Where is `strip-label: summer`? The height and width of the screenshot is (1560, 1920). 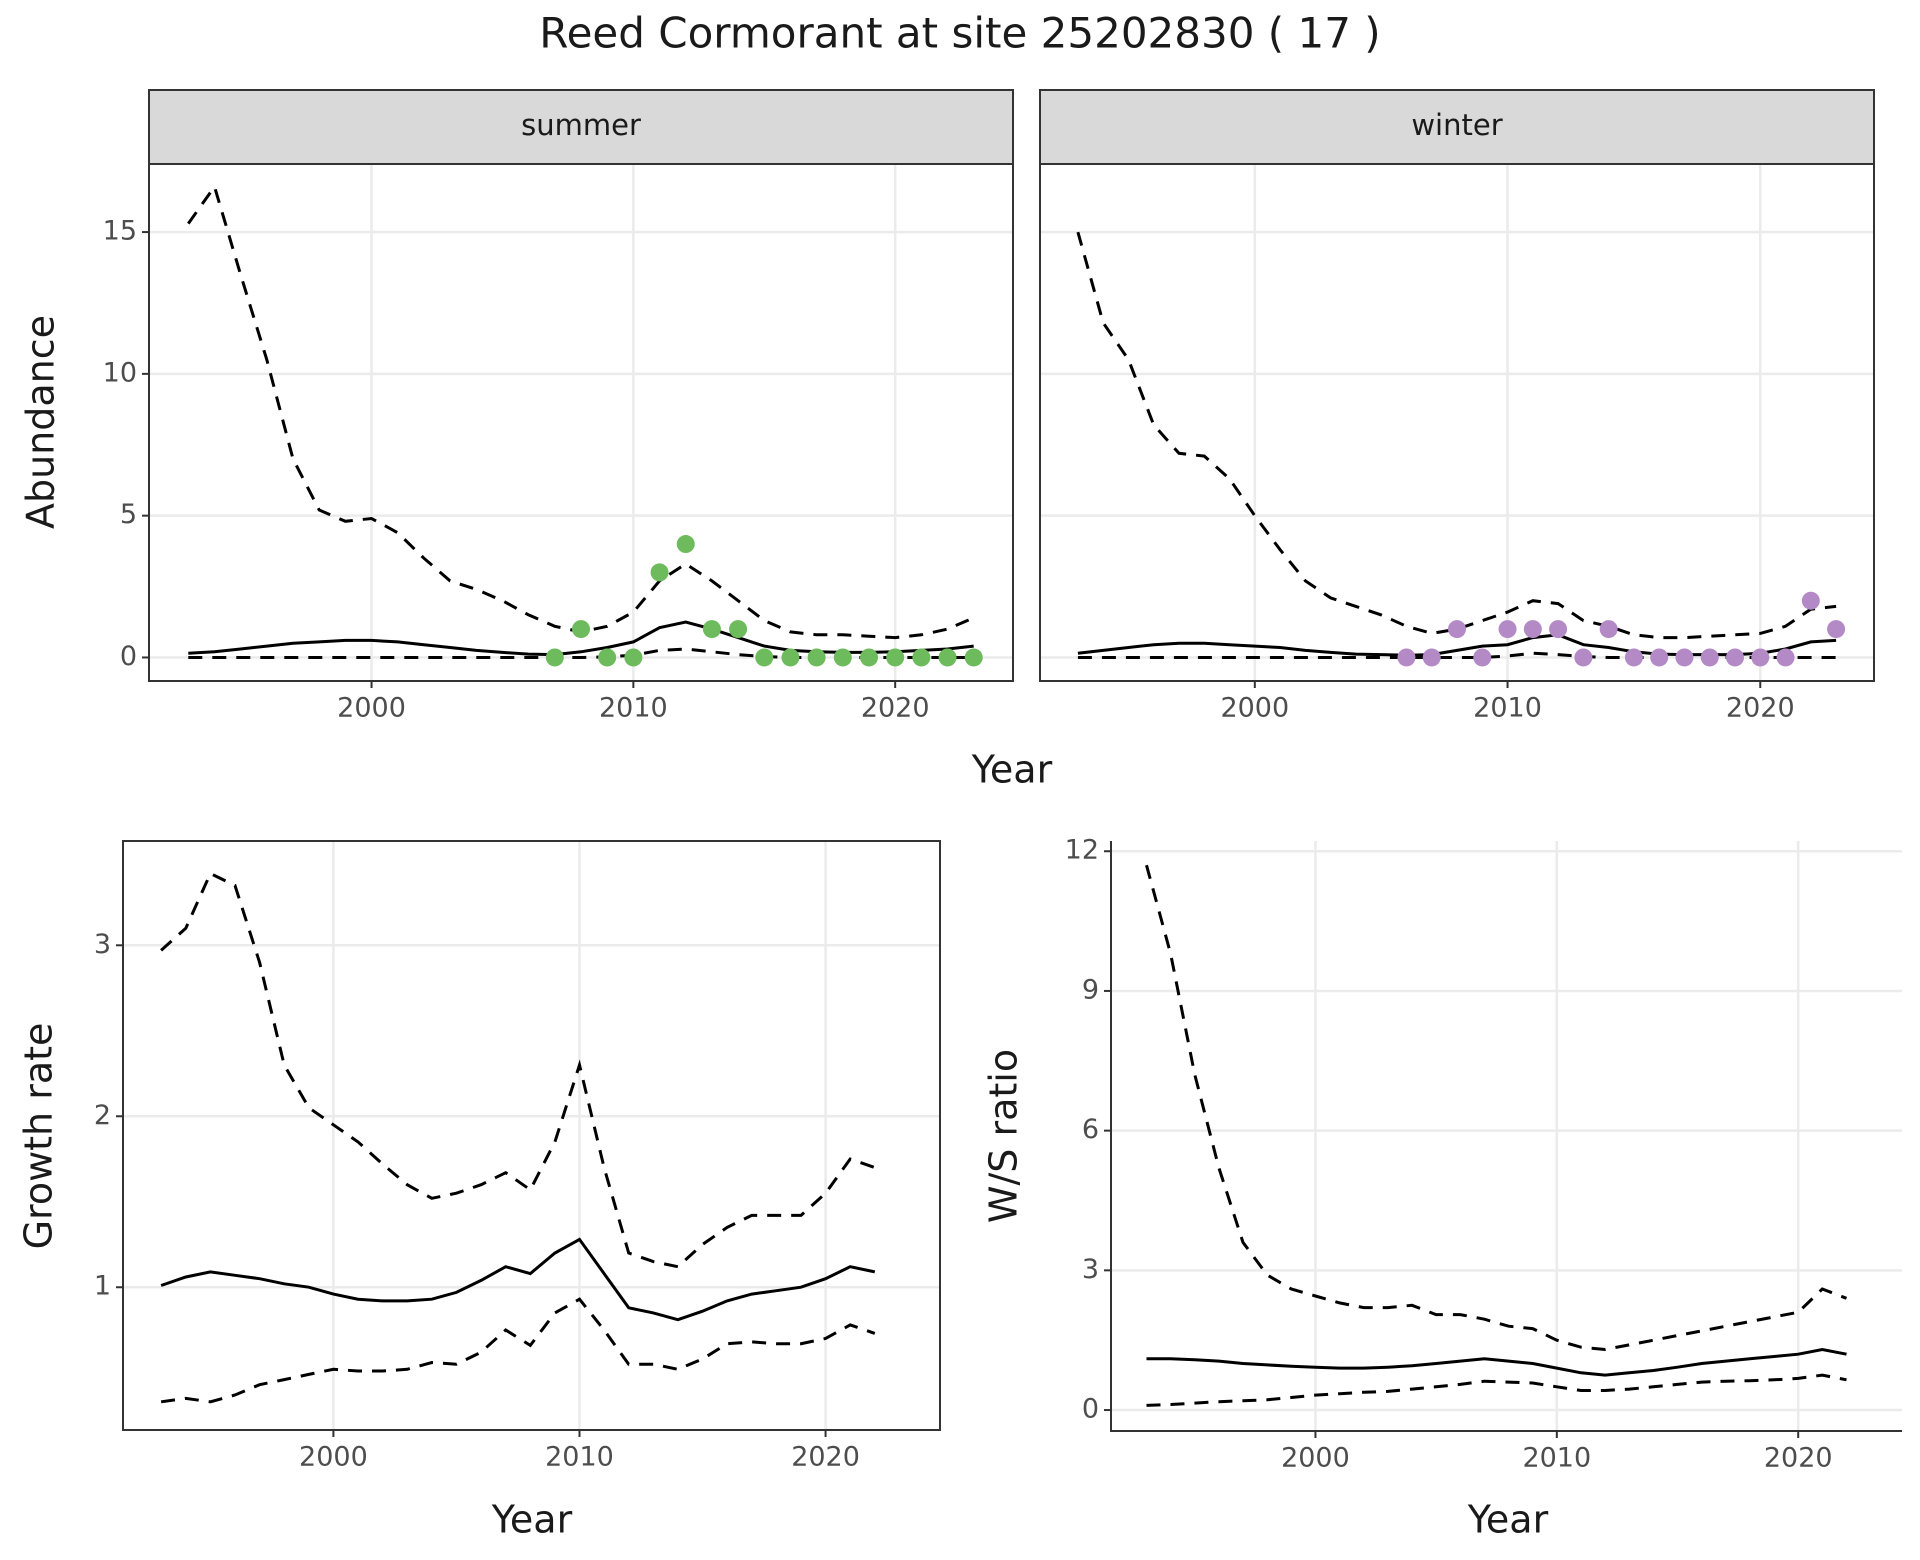
strip-label: summer is located at coordinates (581, 125).